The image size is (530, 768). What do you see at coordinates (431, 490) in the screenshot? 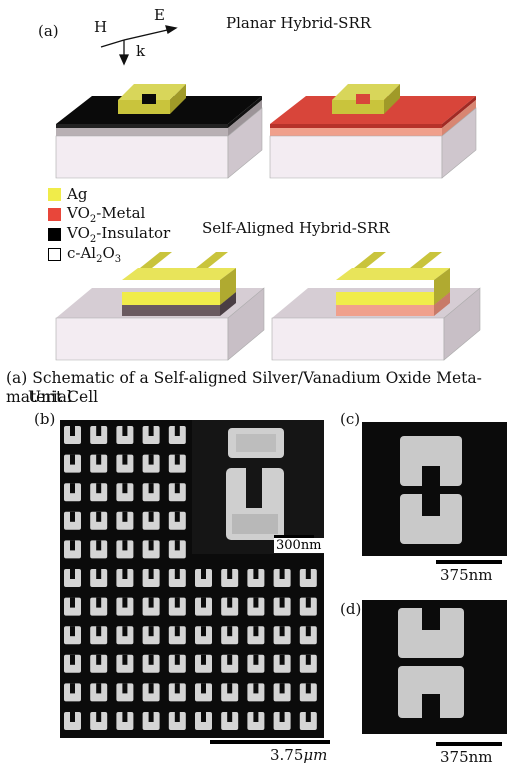
I see `srr-pair-c` at bounding box center [431, 490].